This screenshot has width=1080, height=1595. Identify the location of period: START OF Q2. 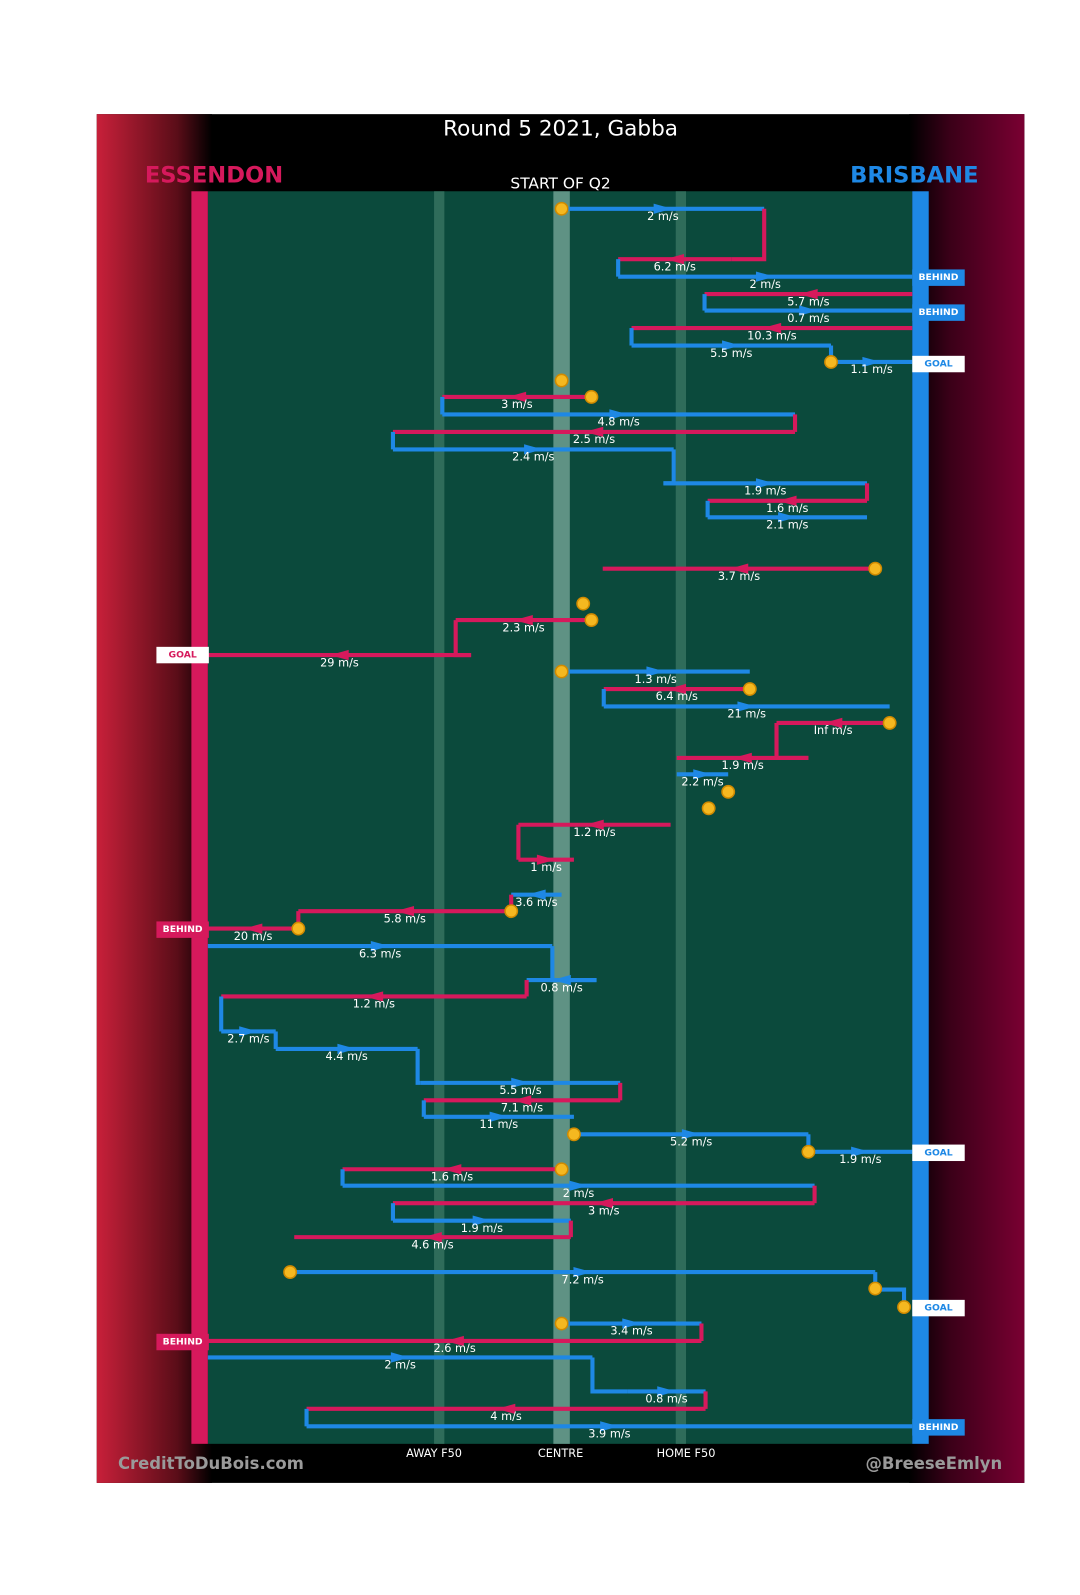
(560, 184).